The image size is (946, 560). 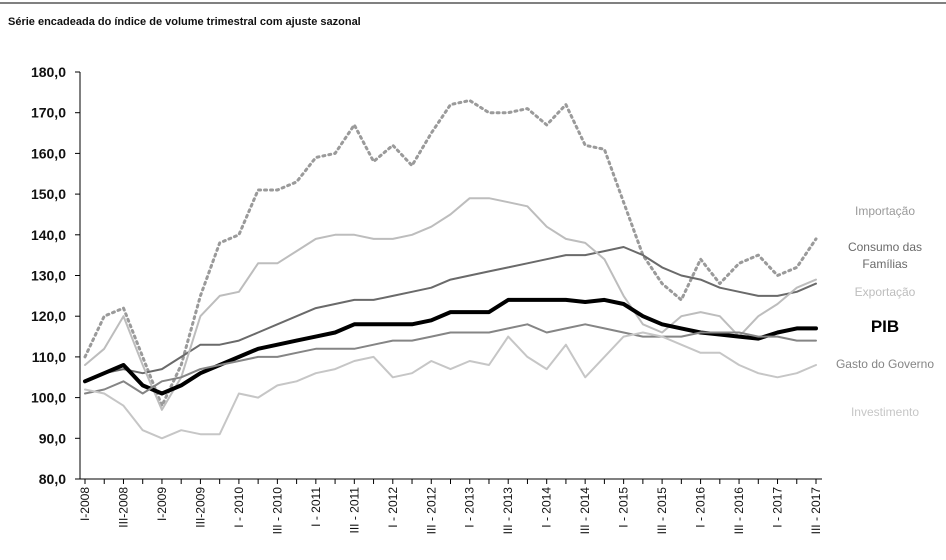 What do you see at coordinates (48, 398) in the screenshot?
I see `y-tick-label: 100,0` at bounding box center [48, 398].